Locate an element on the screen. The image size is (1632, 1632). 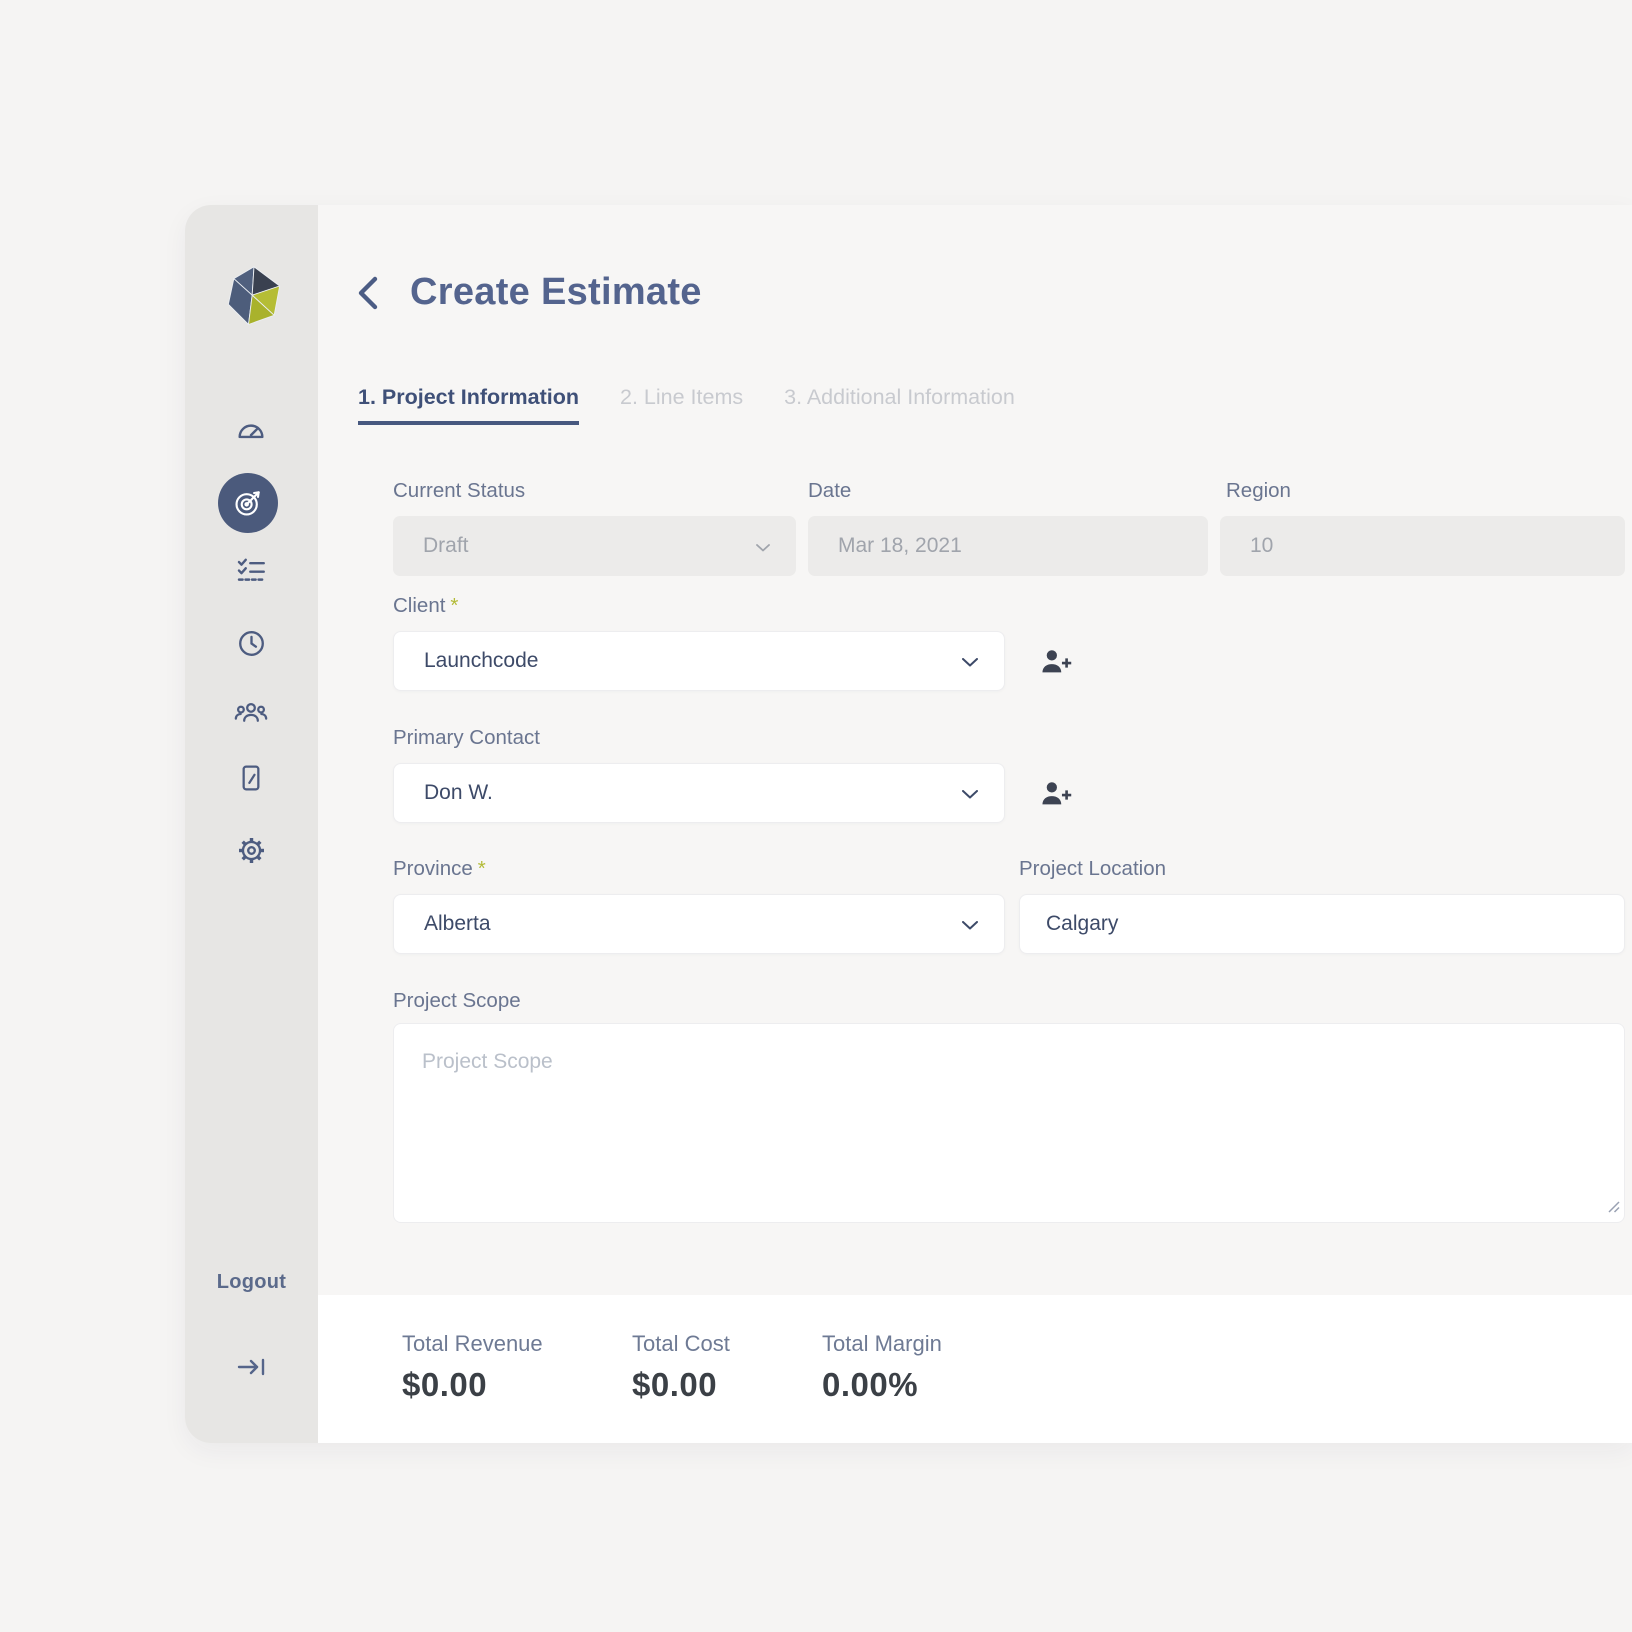
total-revenue: Total Revenue $0.00 is located at coordinates (472, 1367).